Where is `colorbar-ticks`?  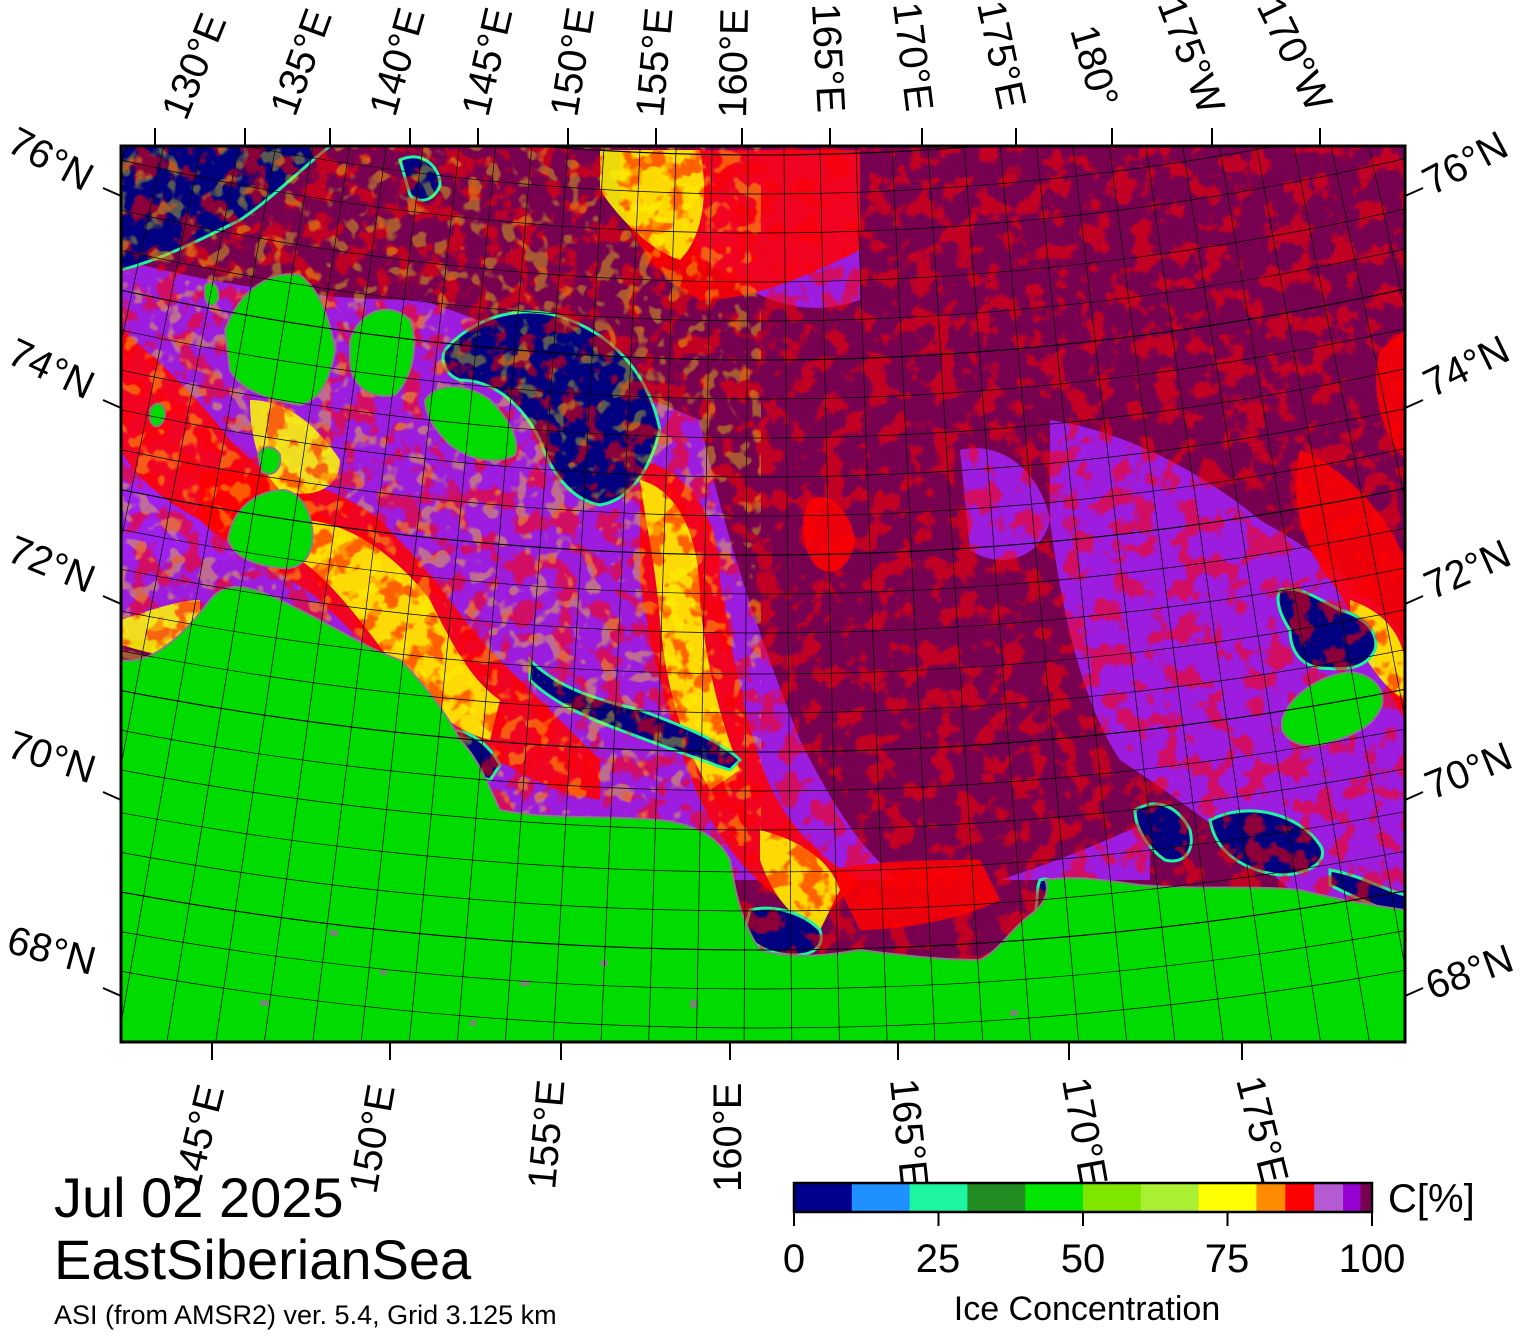 colorbar-ticks is located at coordinates (1083, 1219).